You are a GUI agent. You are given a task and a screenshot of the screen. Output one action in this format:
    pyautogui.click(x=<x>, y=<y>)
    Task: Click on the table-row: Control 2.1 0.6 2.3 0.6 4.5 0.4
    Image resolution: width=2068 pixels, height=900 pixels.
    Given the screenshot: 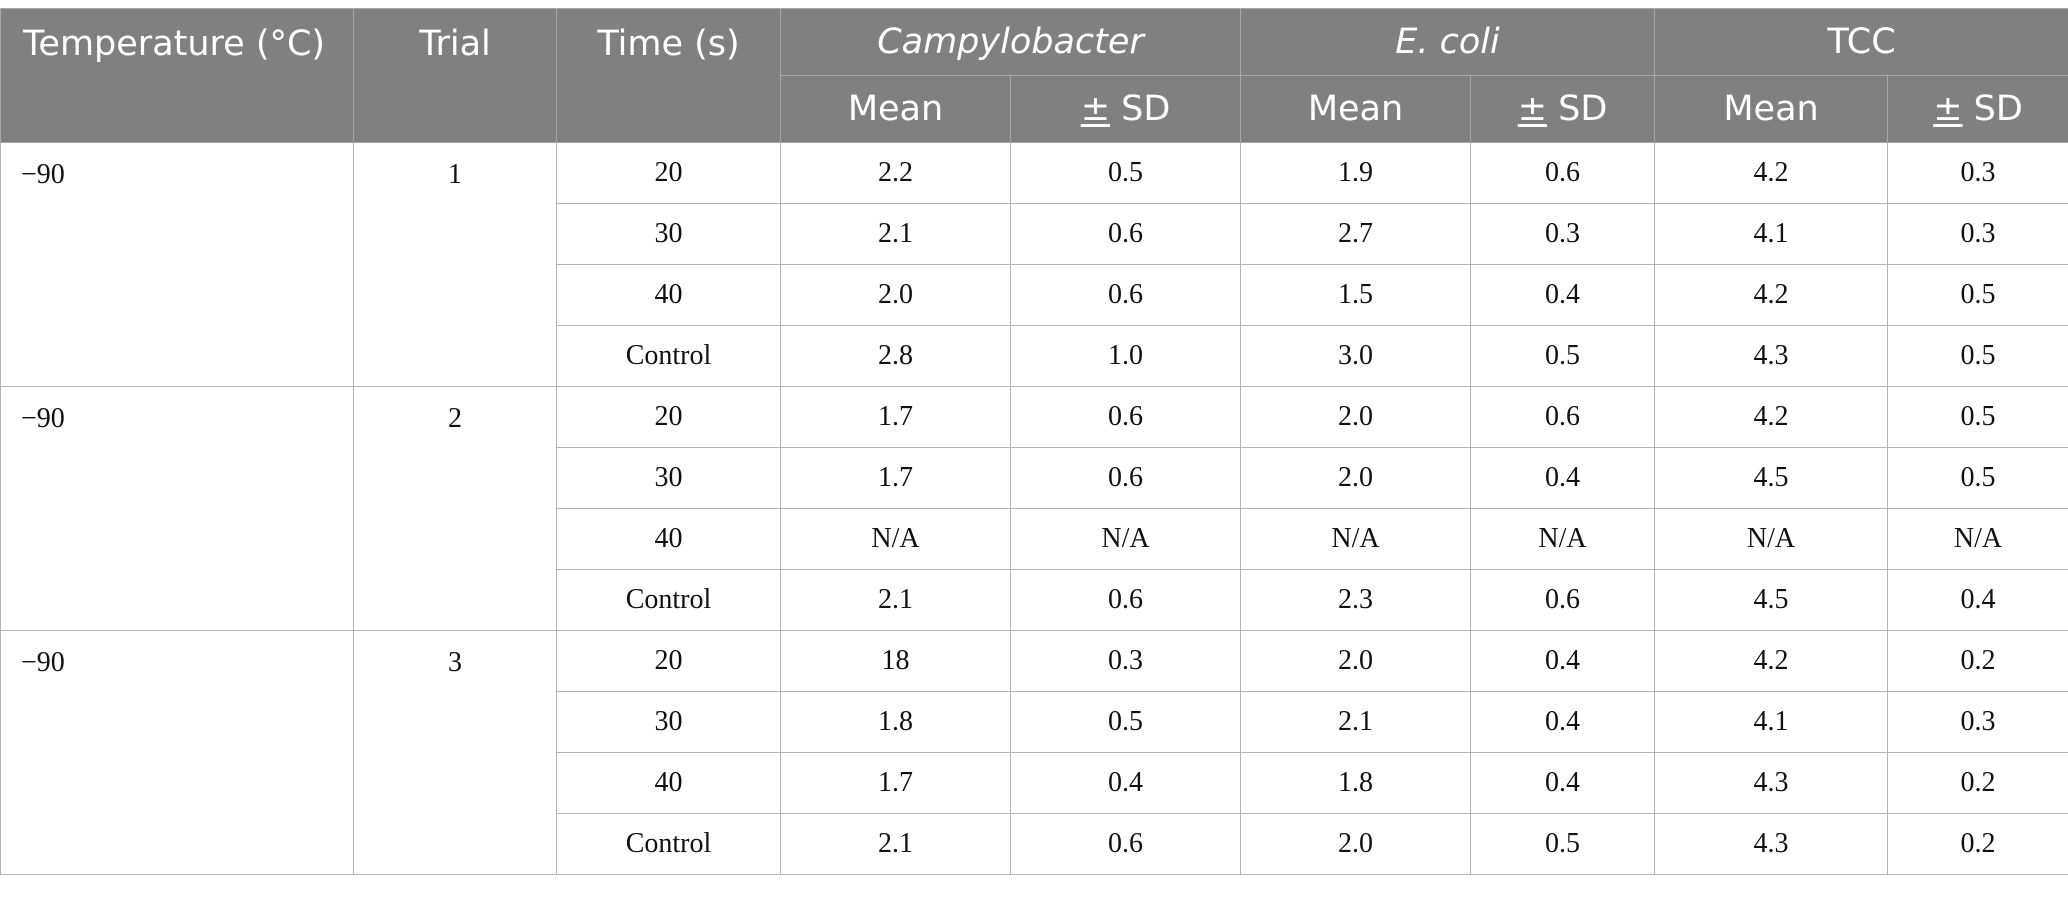 What is the action you would take?
    pyautogui.click(x=1034, y=600)
    